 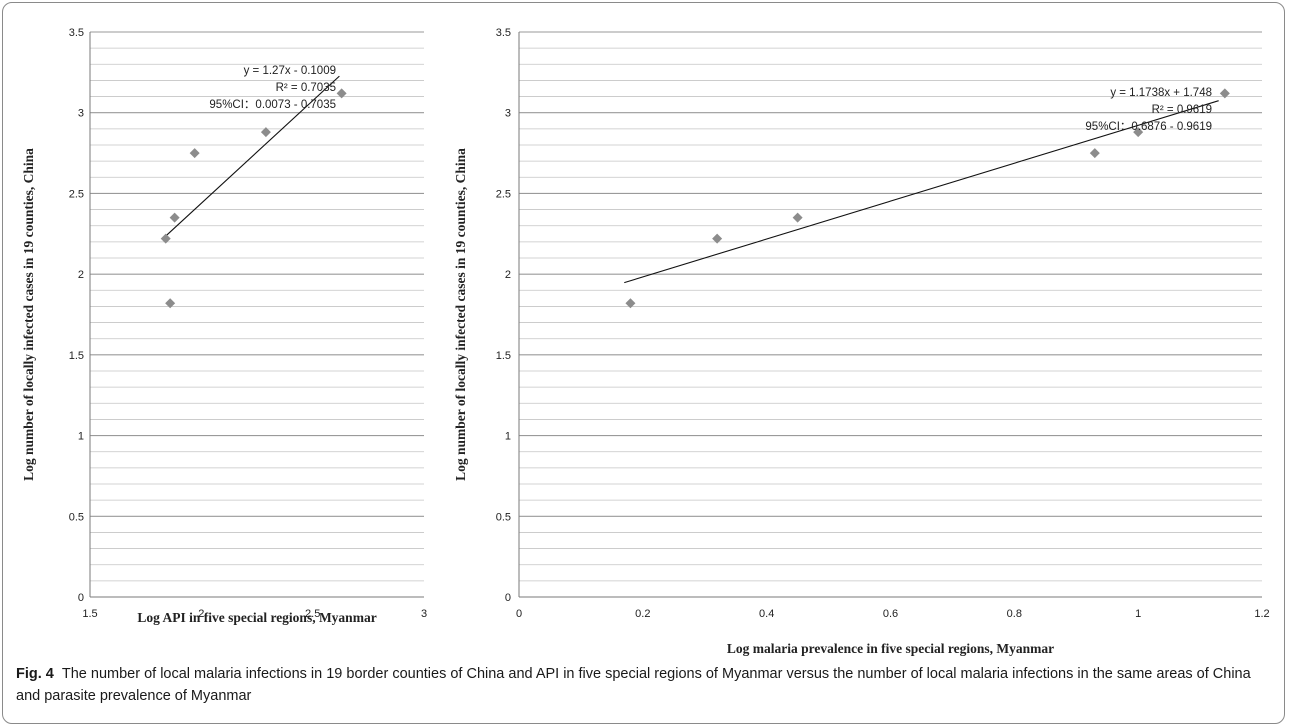 What do you see at coordinates (290, 71) in the screenshot?
I see `trendline-annotation: y = 1.27x - 0.1009` at bounding box center [290, 71].